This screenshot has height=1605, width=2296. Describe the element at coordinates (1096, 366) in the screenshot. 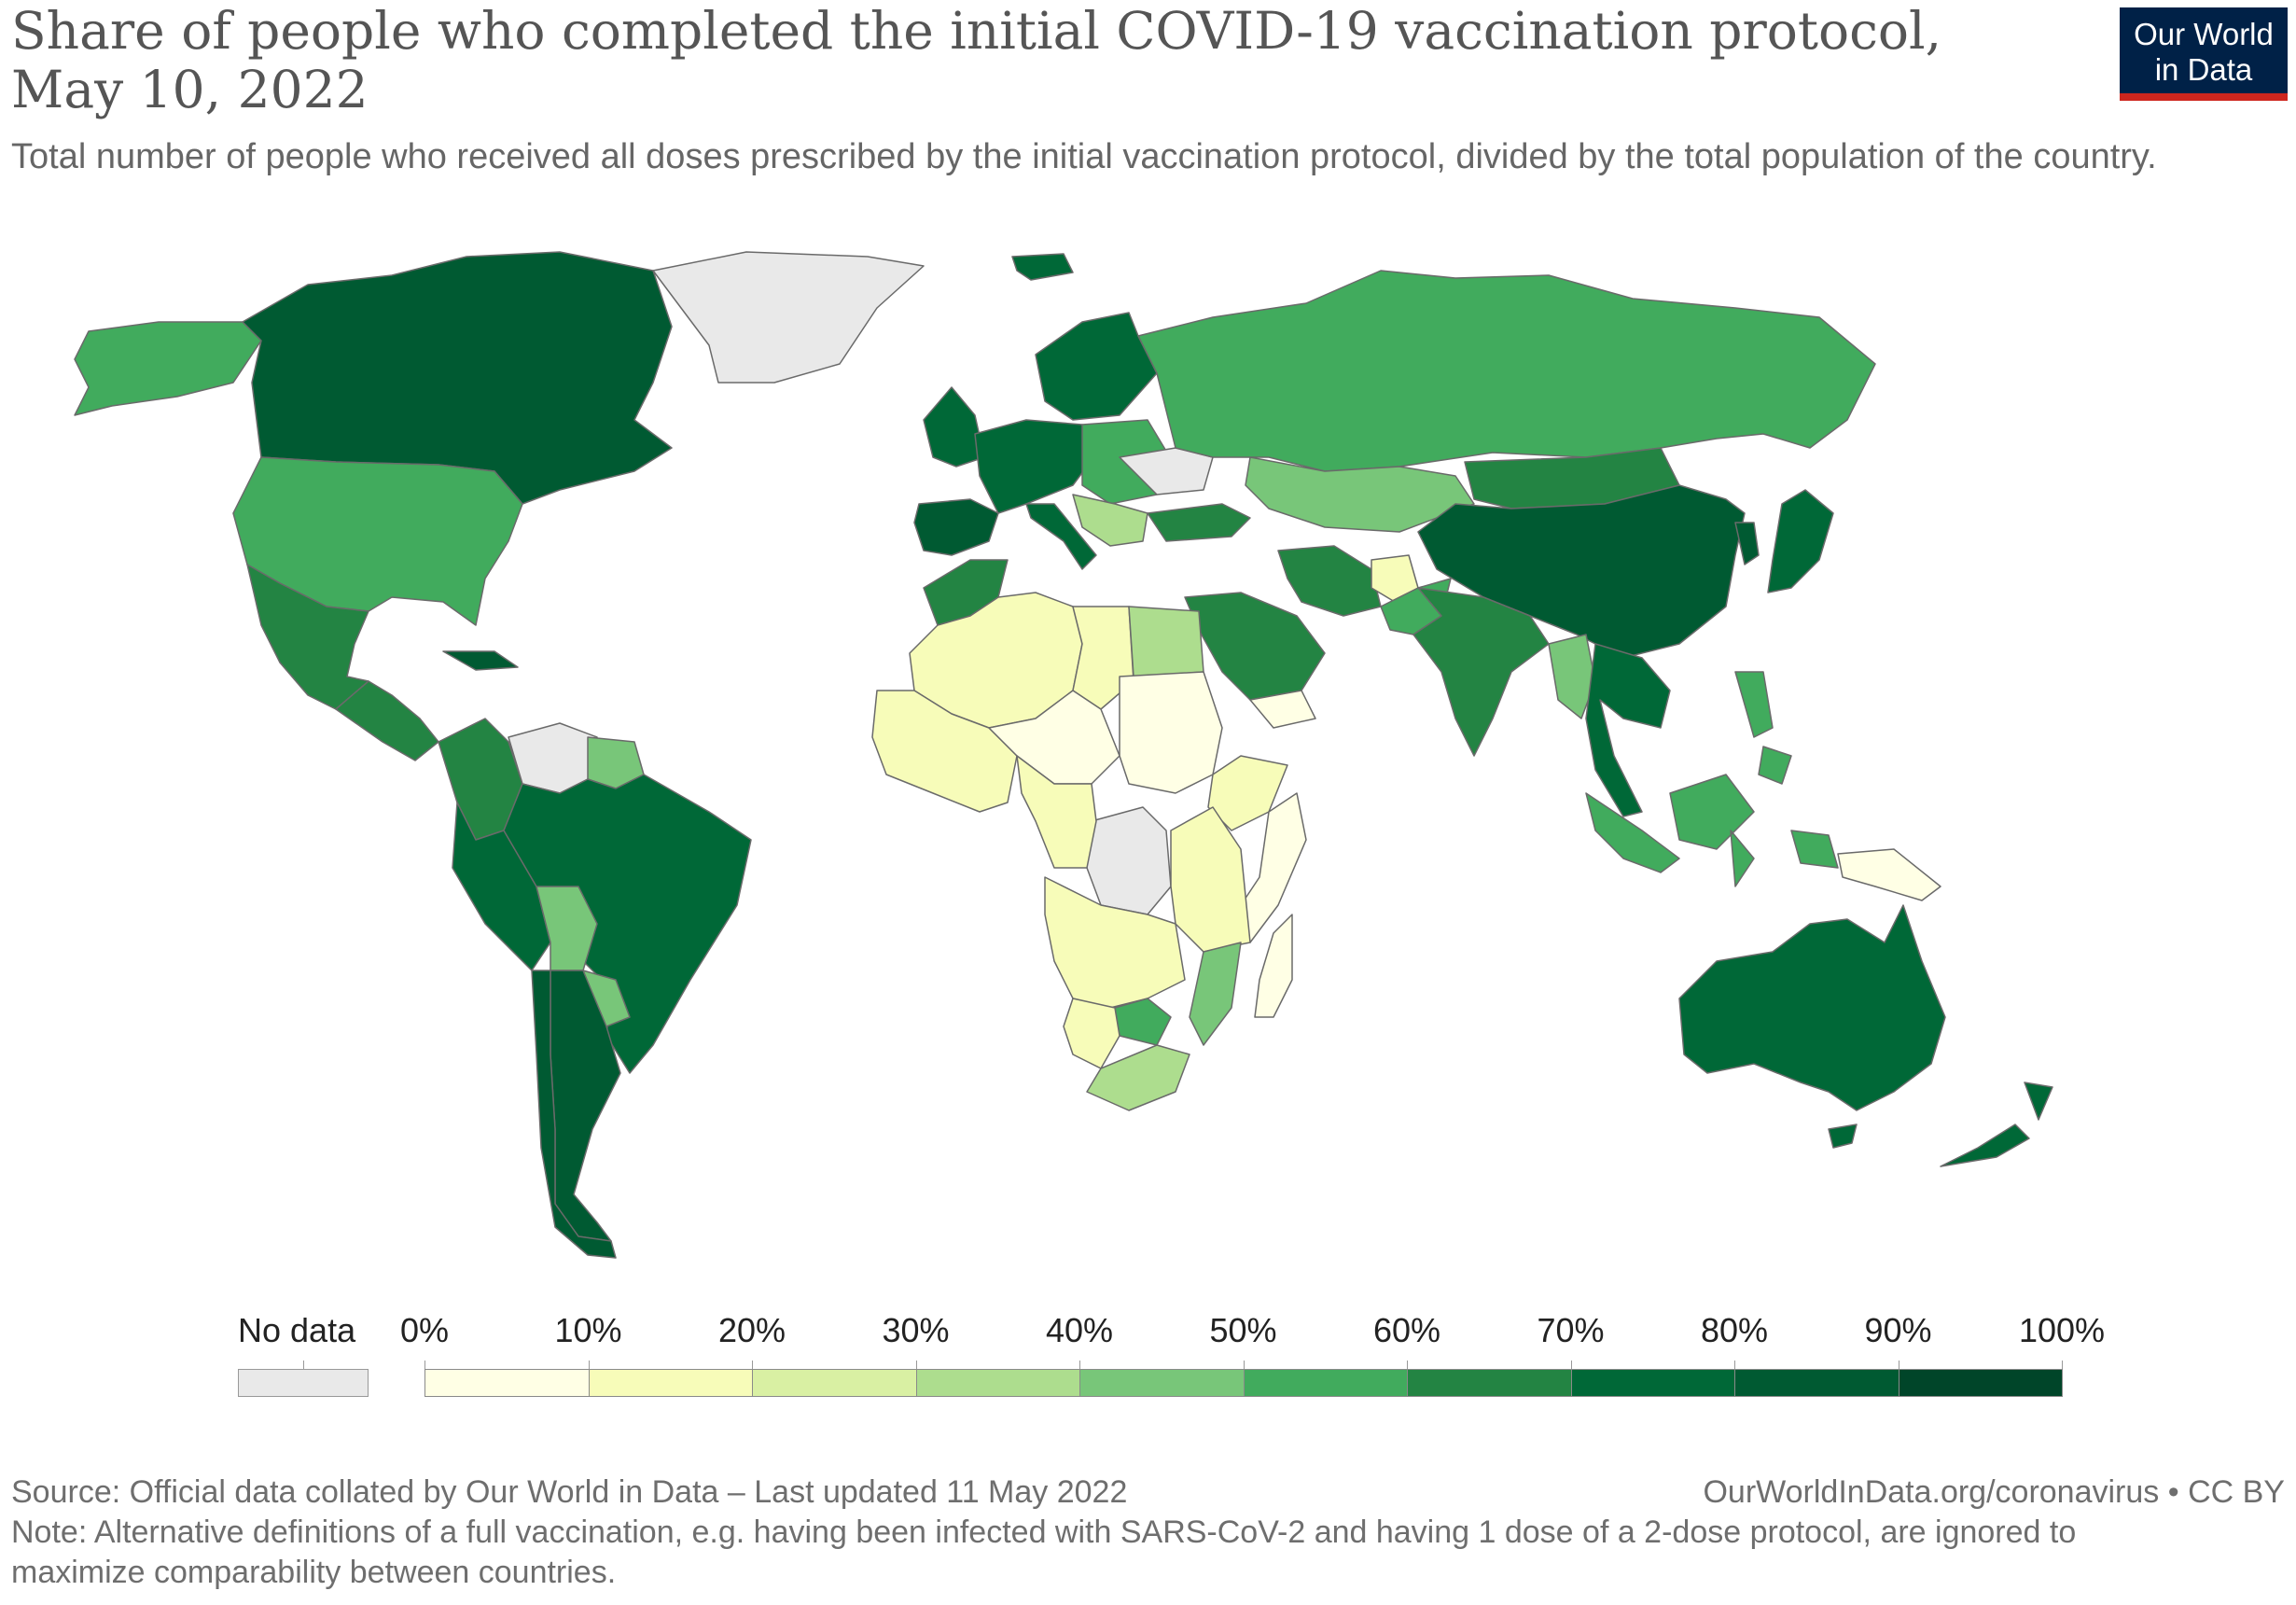

I see `region-scandinavia` at that location.